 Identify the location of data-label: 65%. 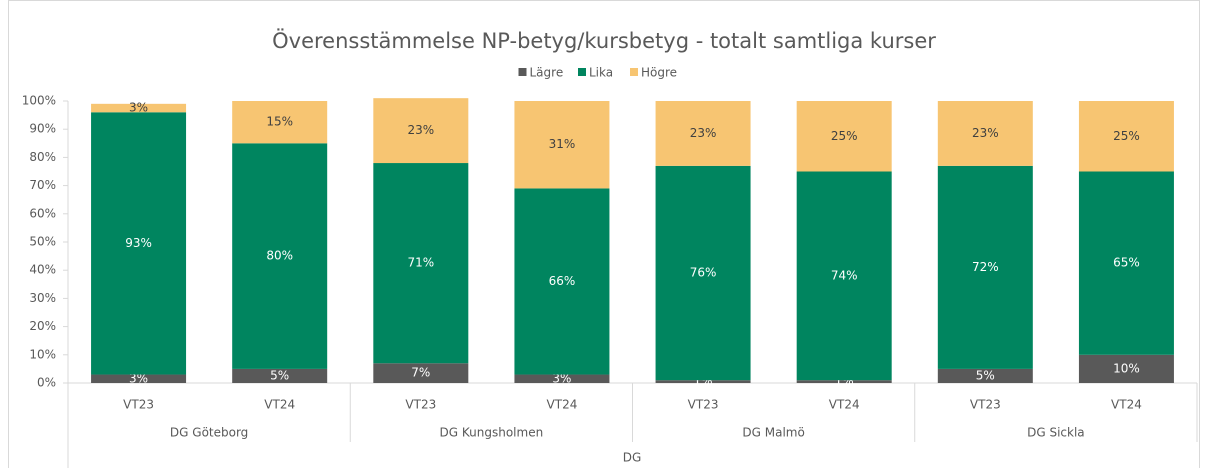
(1126, 263).